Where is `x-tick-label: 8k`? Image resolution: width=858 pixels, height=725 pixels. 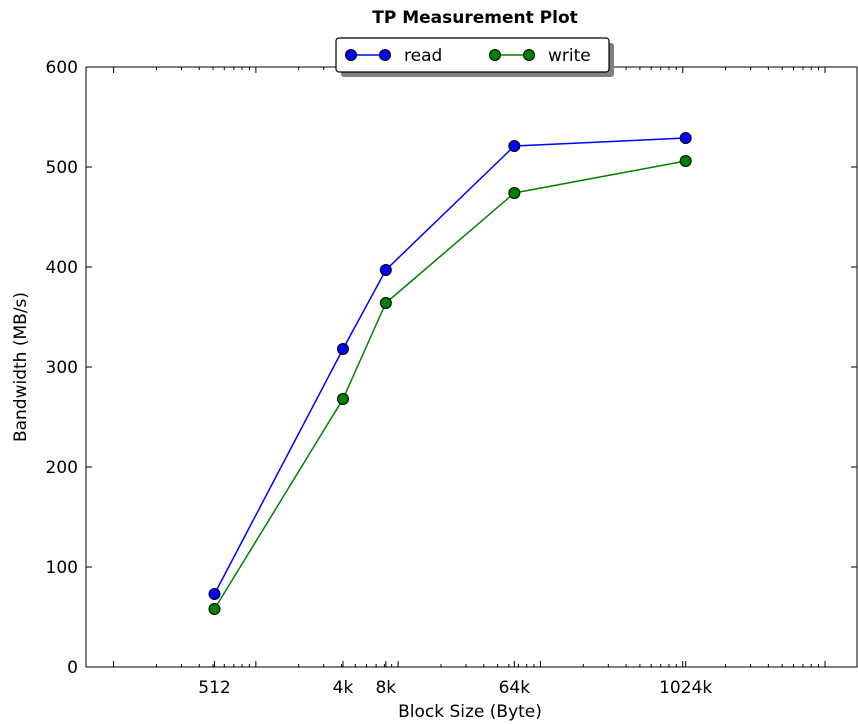 x-tick-label: 8k is located at coordinates (385, 688).